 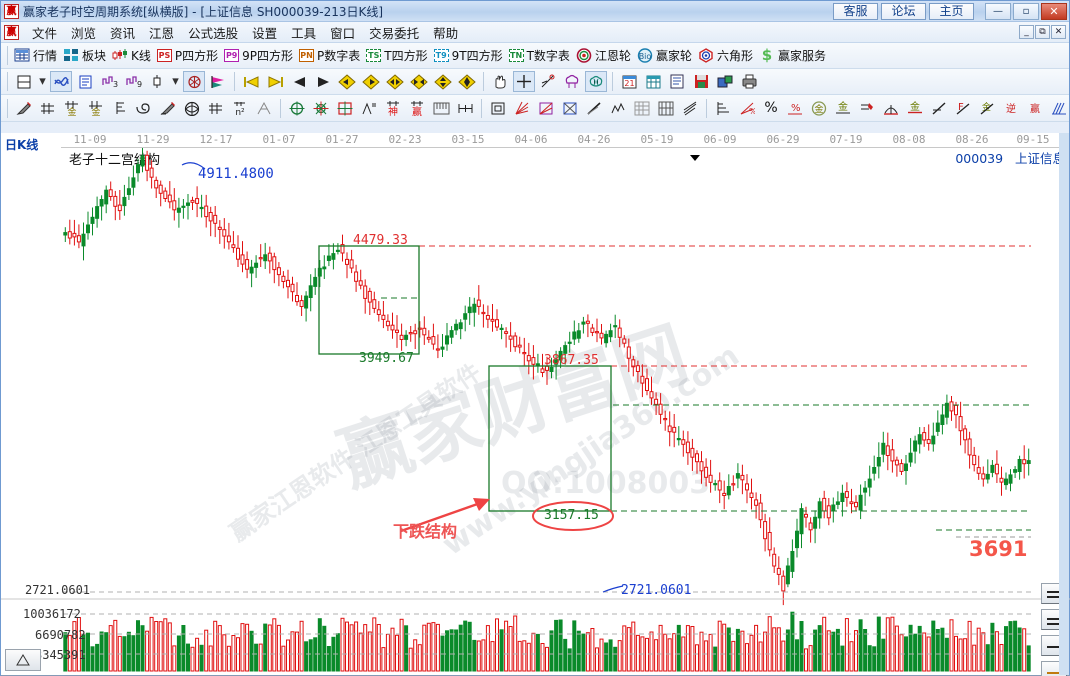 I want to click on shen-grid-button: 神, so click(x=393, y=108).